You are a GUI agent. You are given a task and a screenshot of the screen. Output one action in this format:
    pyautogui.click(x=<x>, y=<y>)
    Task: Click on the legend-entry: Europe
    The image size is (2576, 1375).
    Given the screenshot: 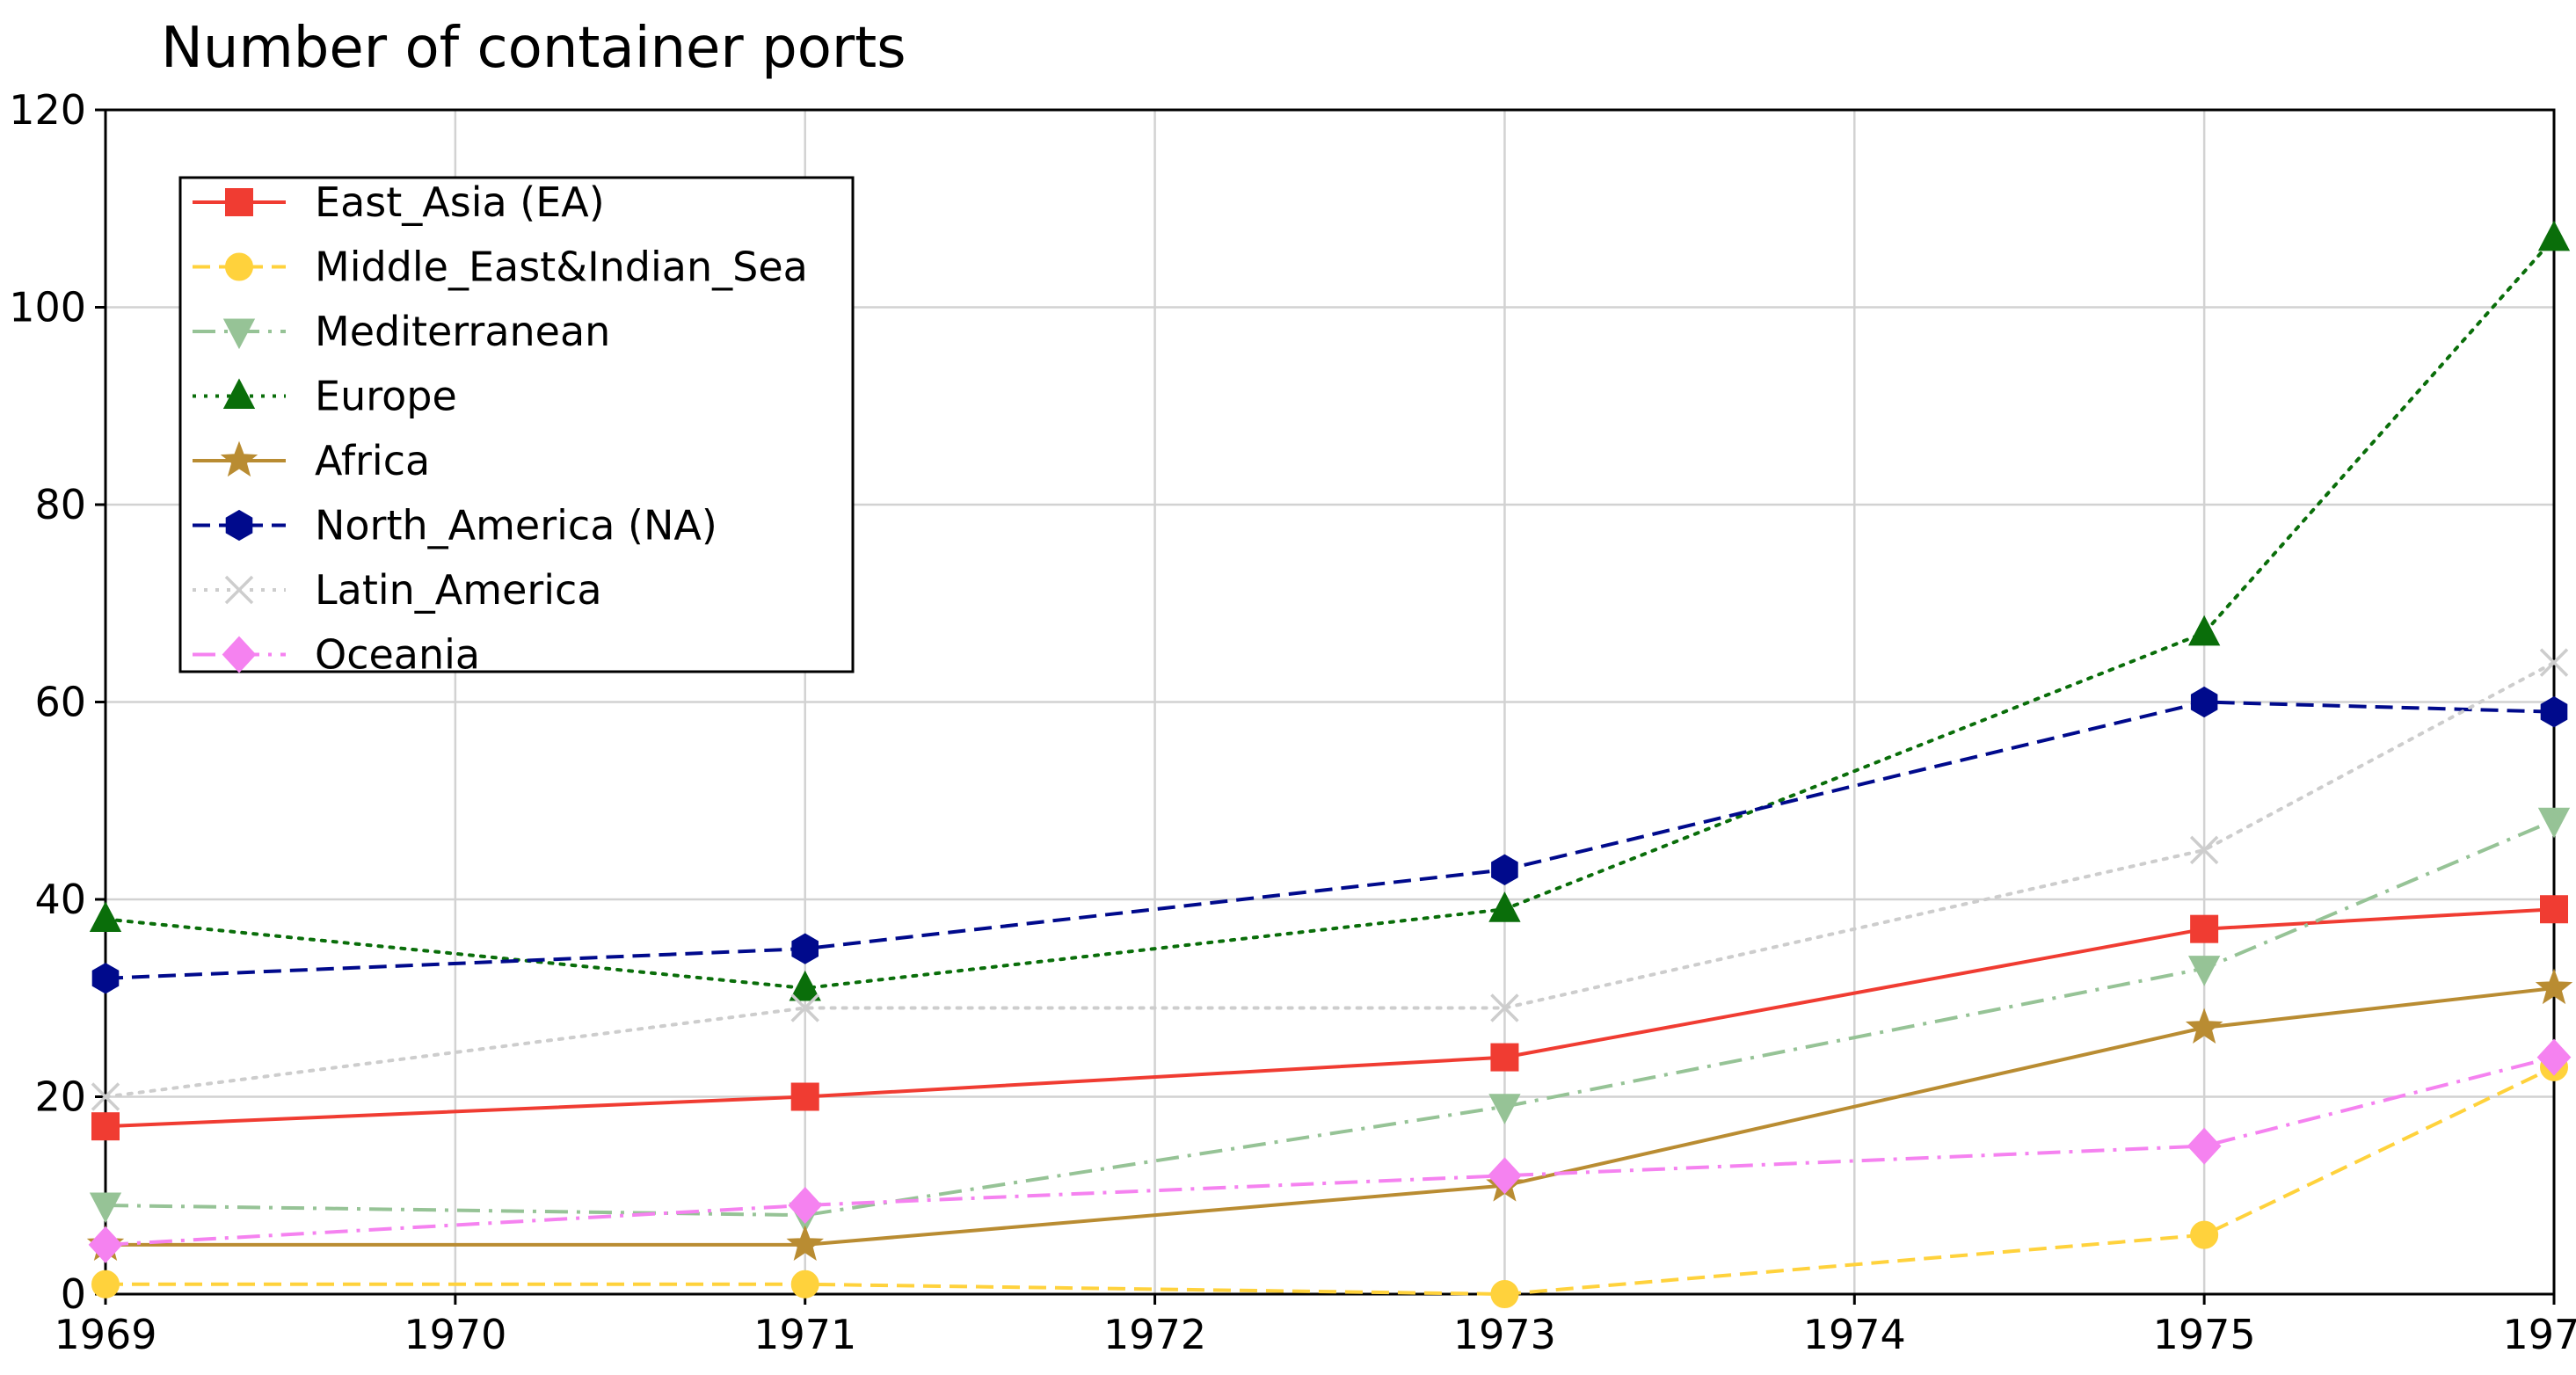 What is the action you would take?
    pyautogui.click(x=325, y=396)
    